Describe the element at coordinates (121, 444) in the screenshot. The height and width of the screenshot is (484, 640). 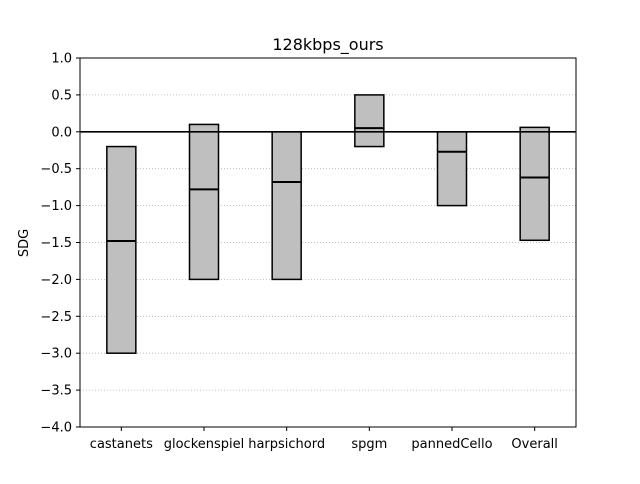
I see `x-tick-label: castanets` at that location.